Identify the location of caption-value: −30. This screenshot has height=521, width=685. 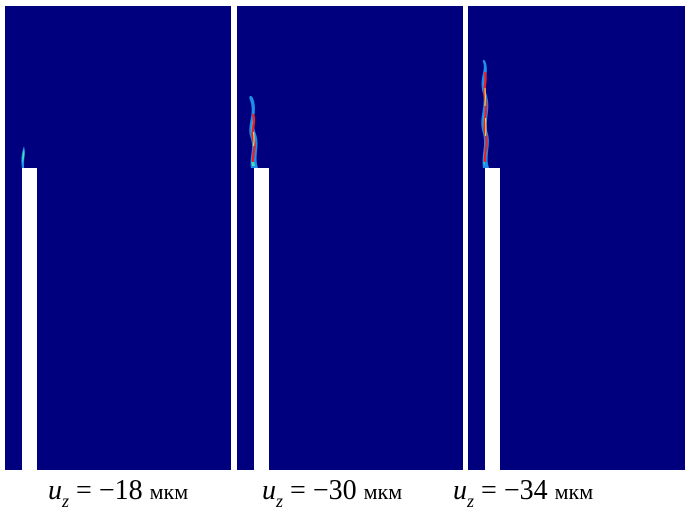
(334, 490).